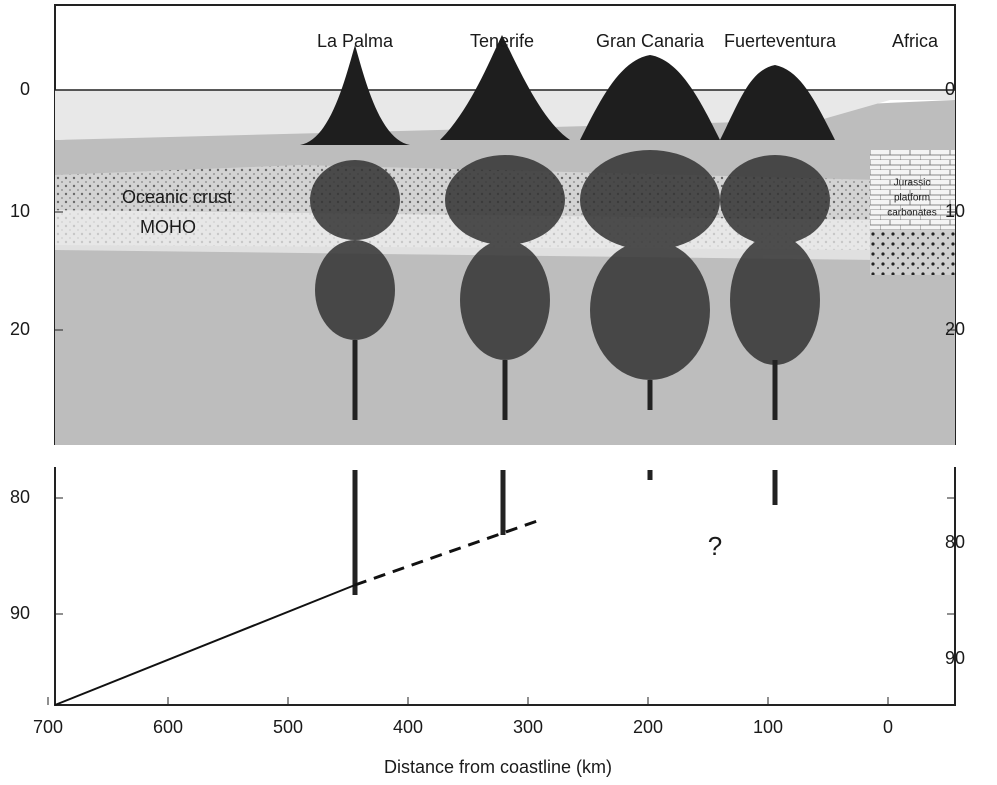  Describe the element at coordinates (177, 197) in the screenshot. I see `label: Oceanic crust` at that location.